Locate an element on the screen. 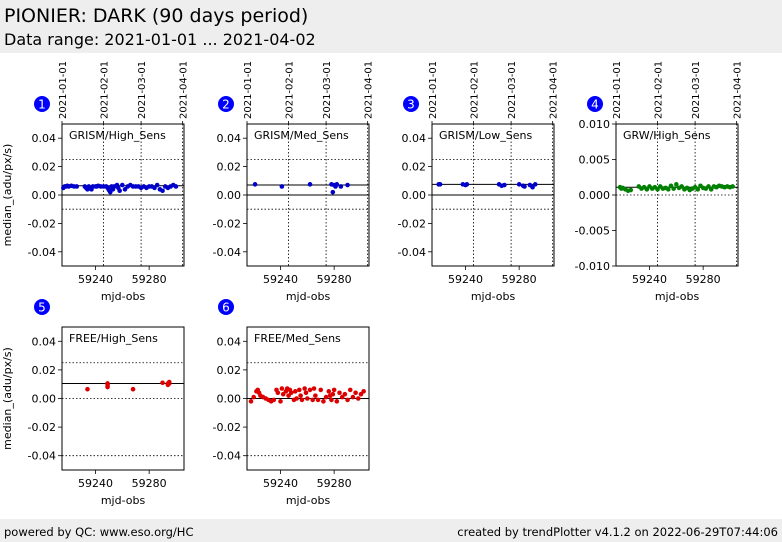 The height and width of the screenshot is (542, 782). y-tick-label: 0.000 is located at coordinates (595, 195).